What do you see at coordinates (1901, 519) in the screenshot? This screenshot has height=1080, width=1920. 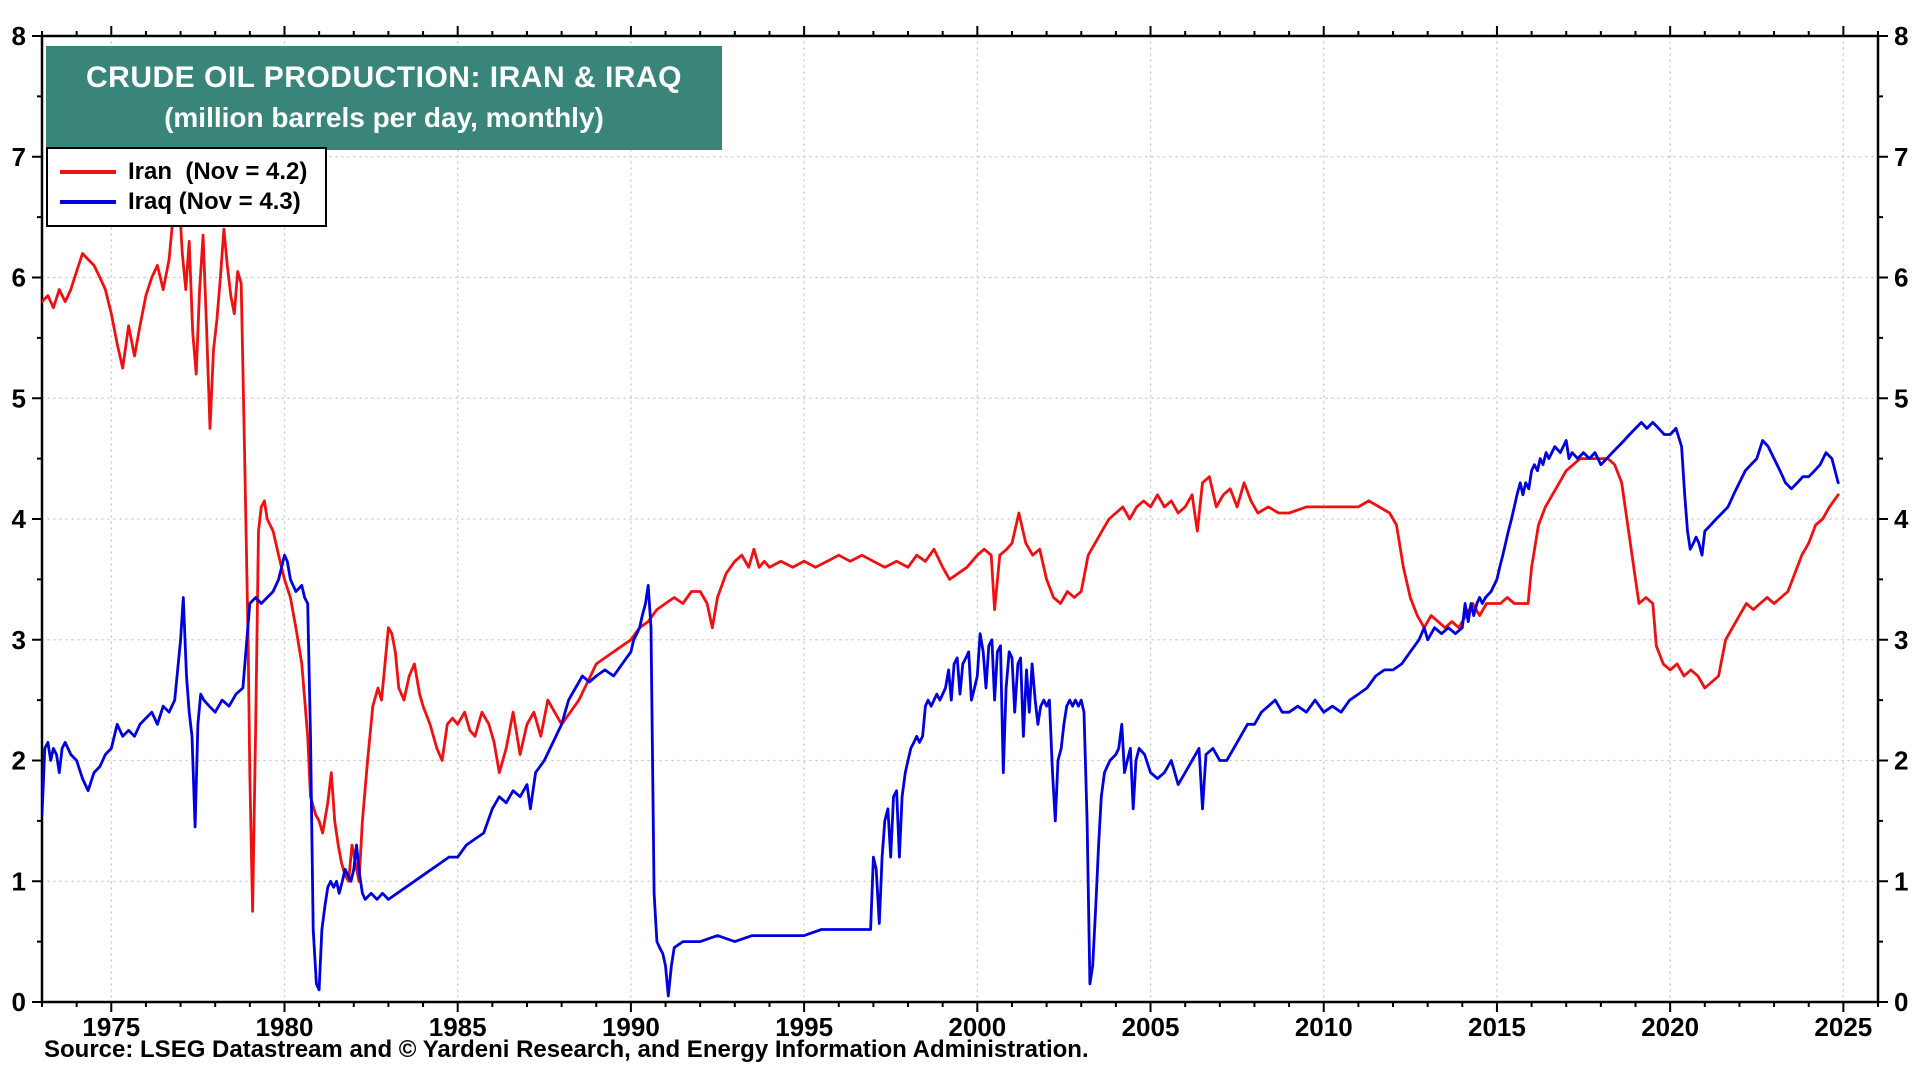 I see `y-tick-label-right: 4` at bounding box center [1901, 519].